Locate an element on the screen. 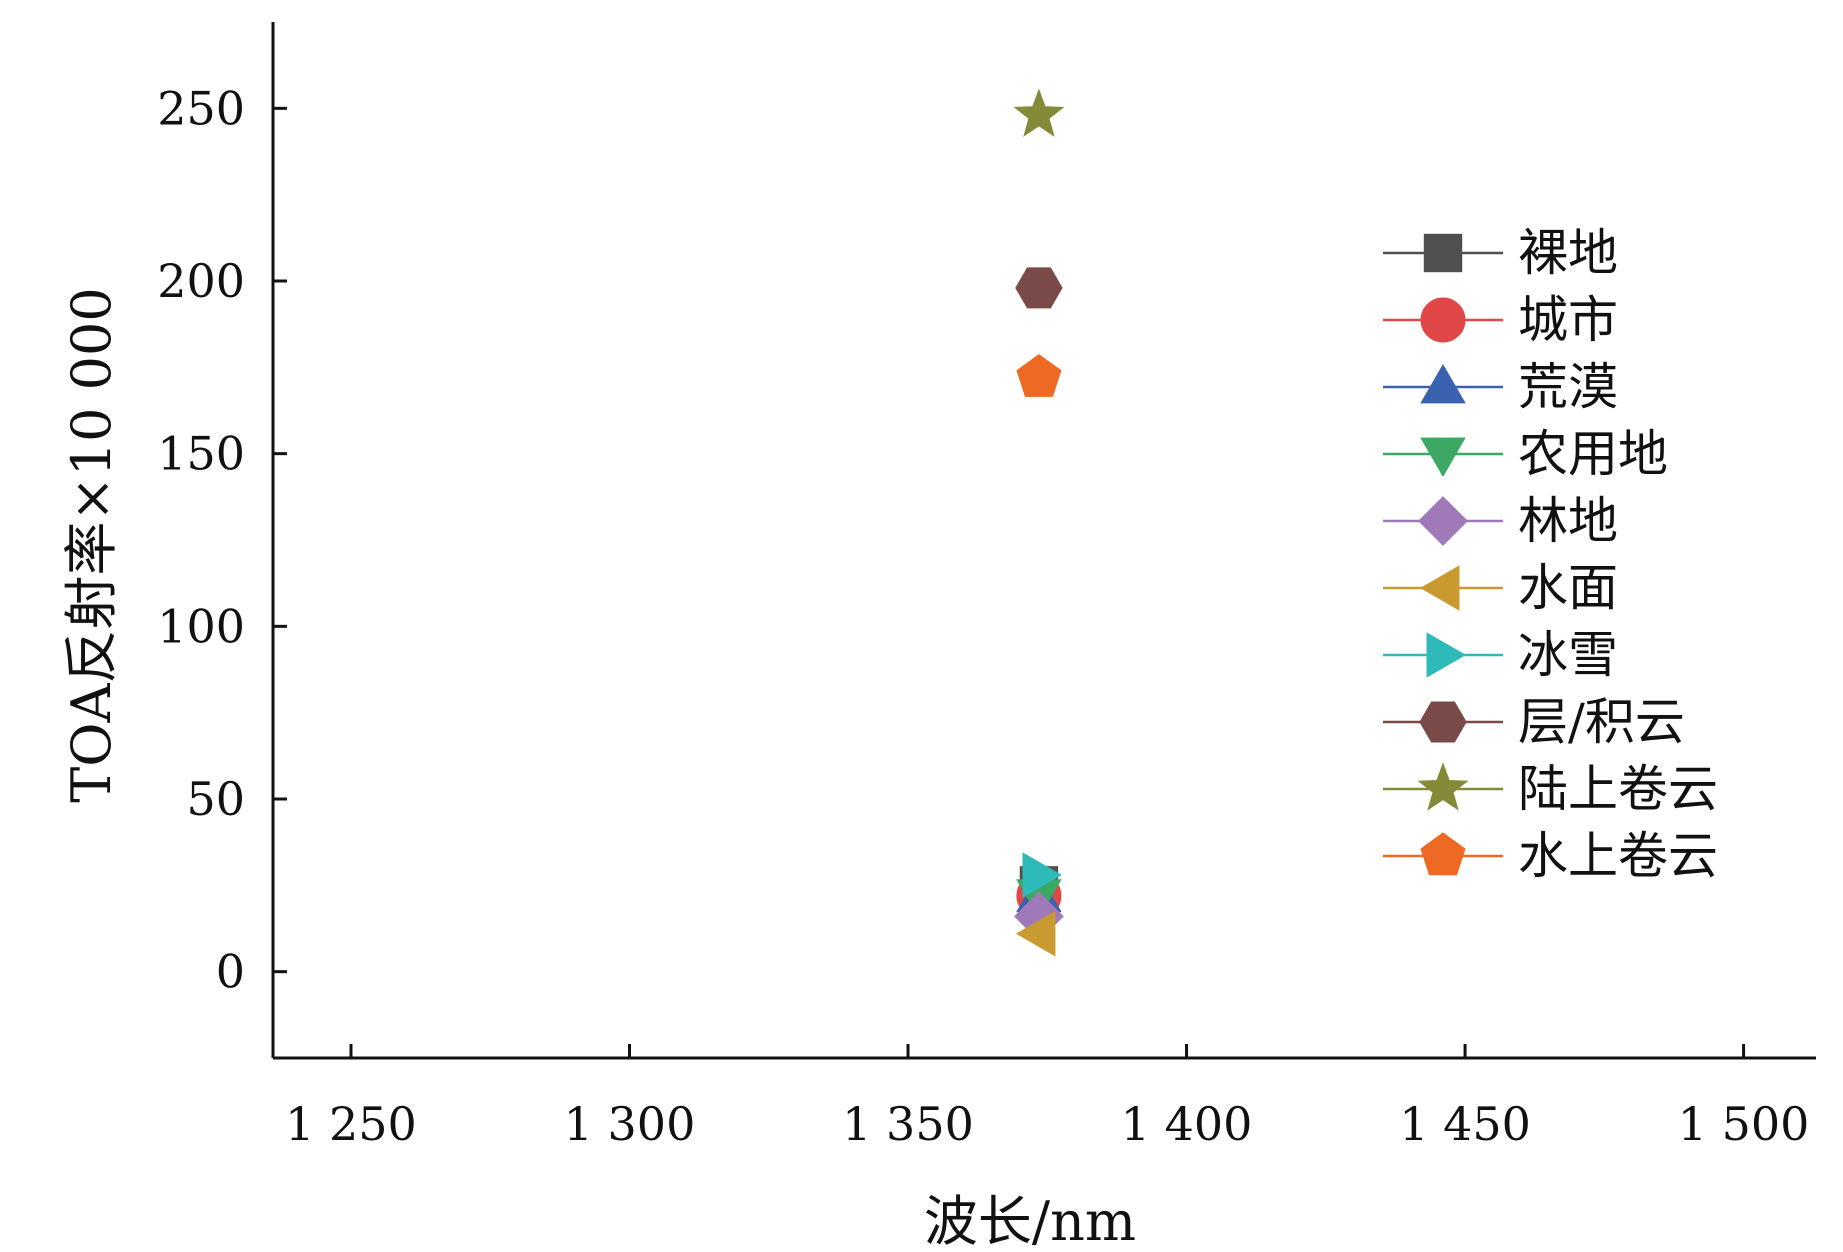 This screenshot has width=1843, height=1252. legend-item: 农用地 is located at coordinates (1525, 454).